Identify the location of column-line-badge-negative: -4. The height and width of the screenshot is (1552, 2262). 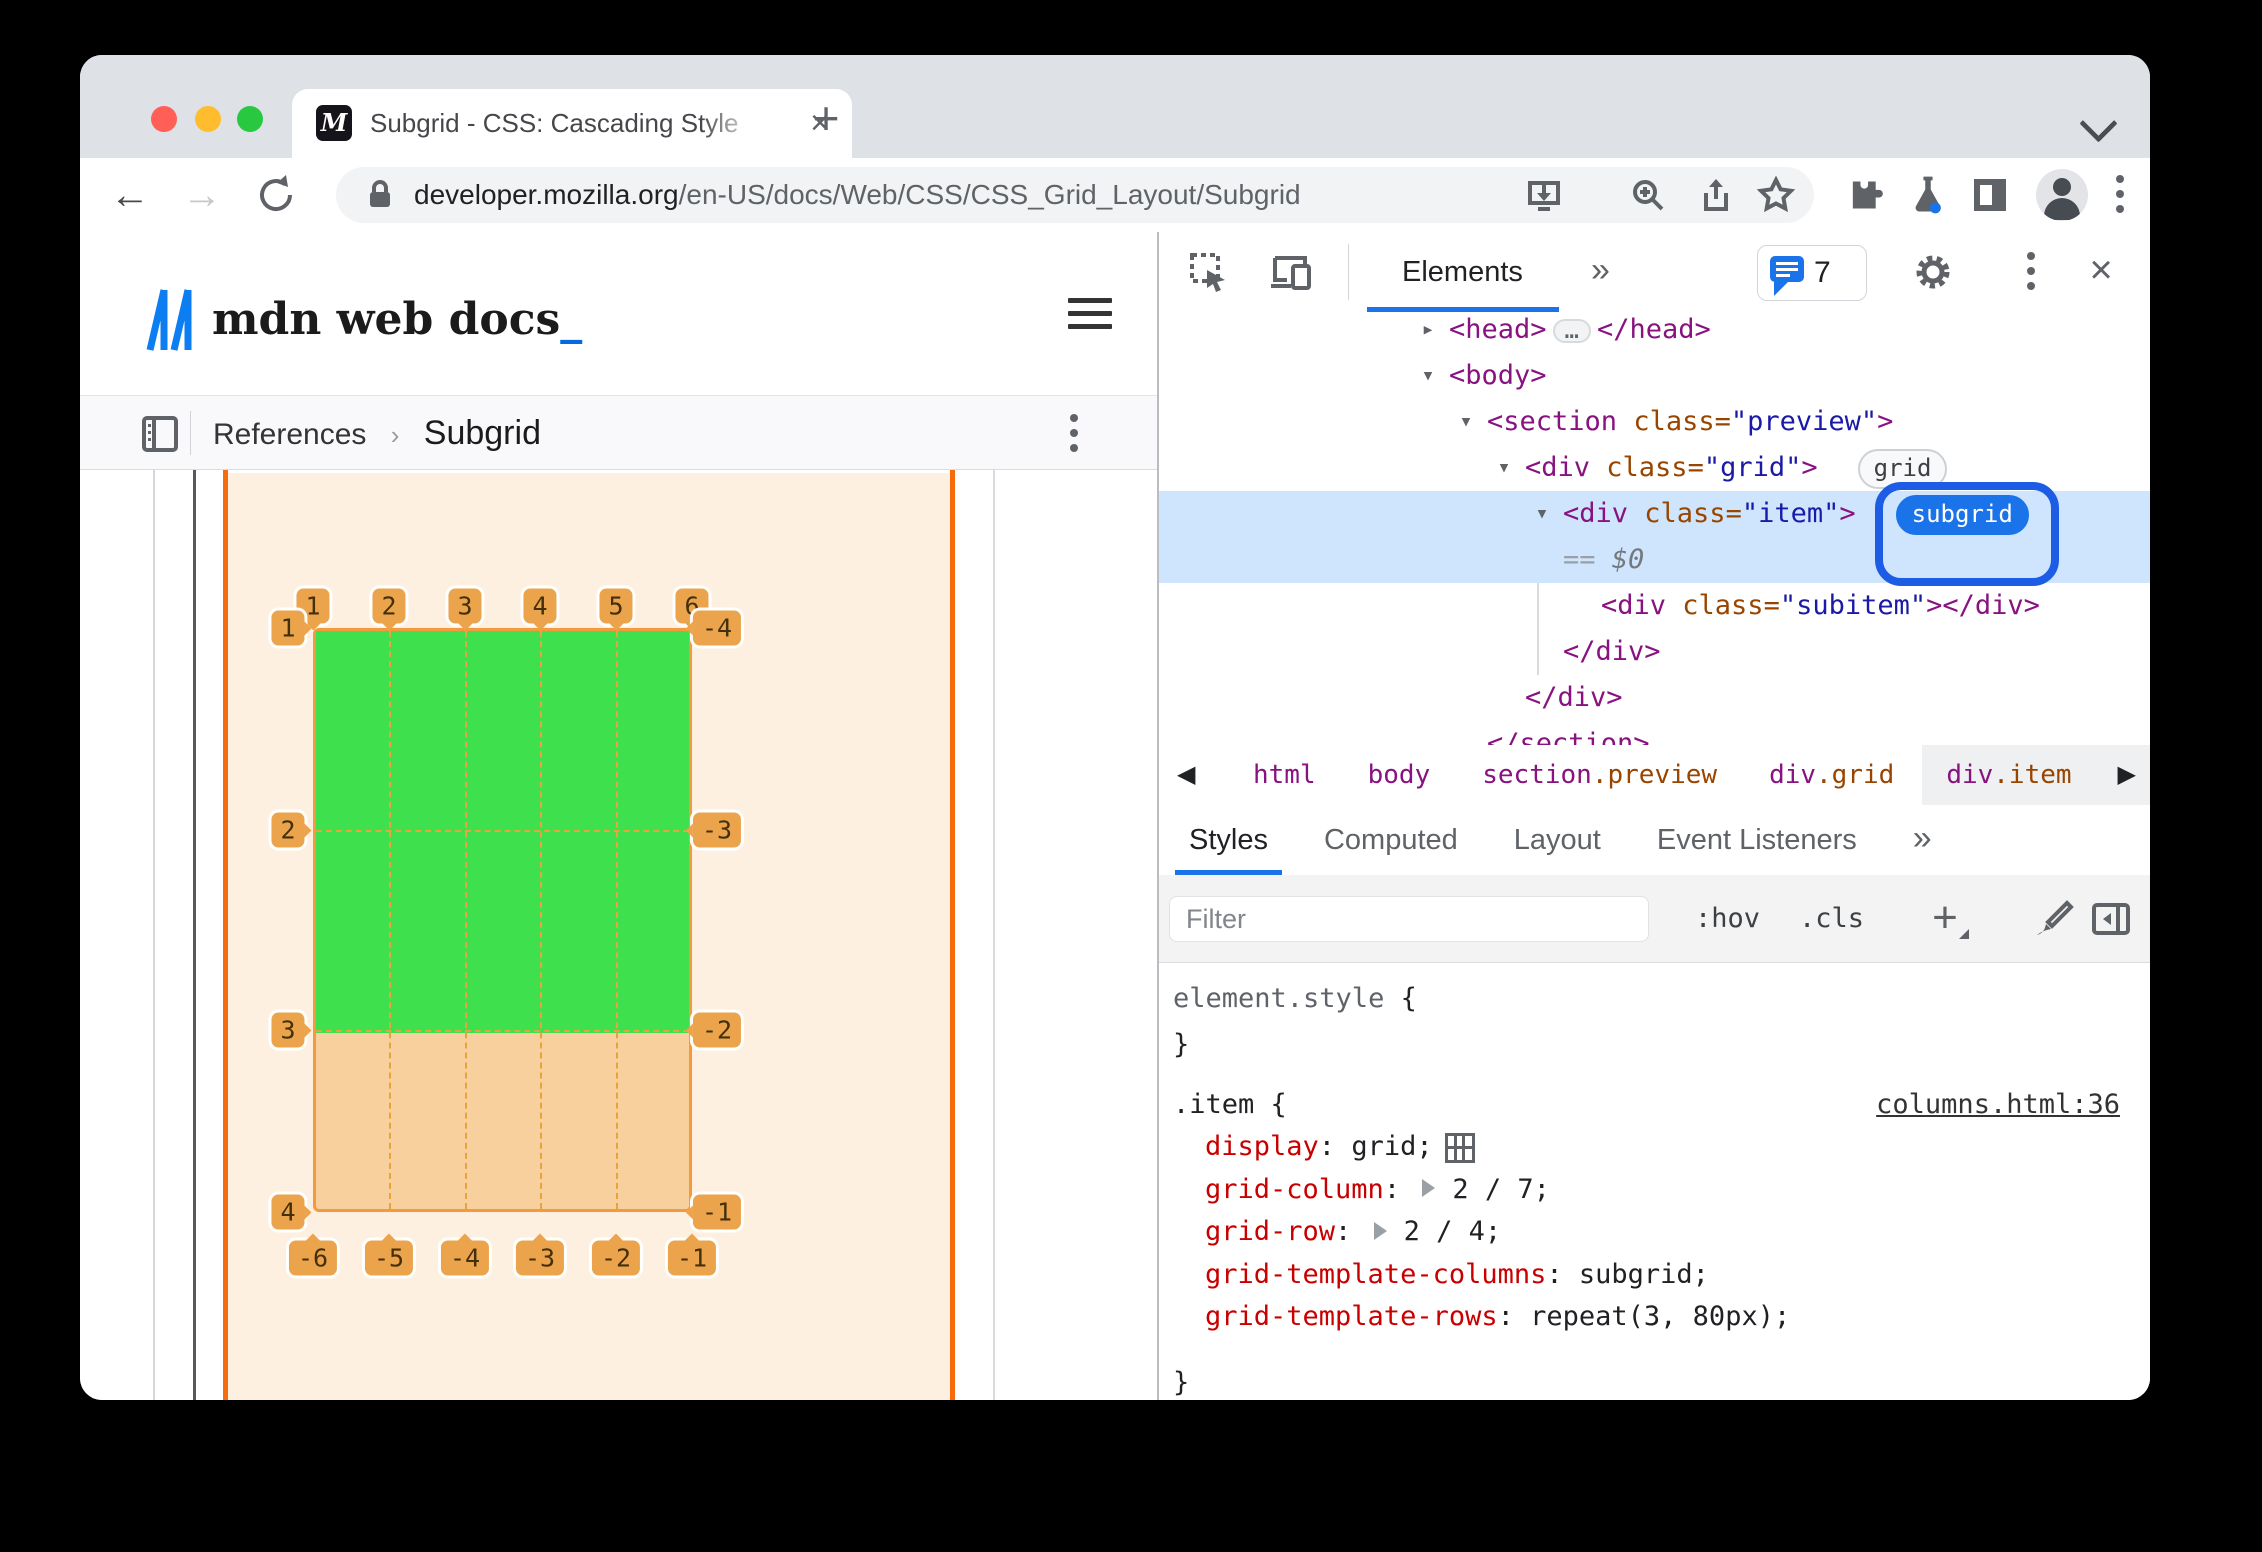
(465, 1254).